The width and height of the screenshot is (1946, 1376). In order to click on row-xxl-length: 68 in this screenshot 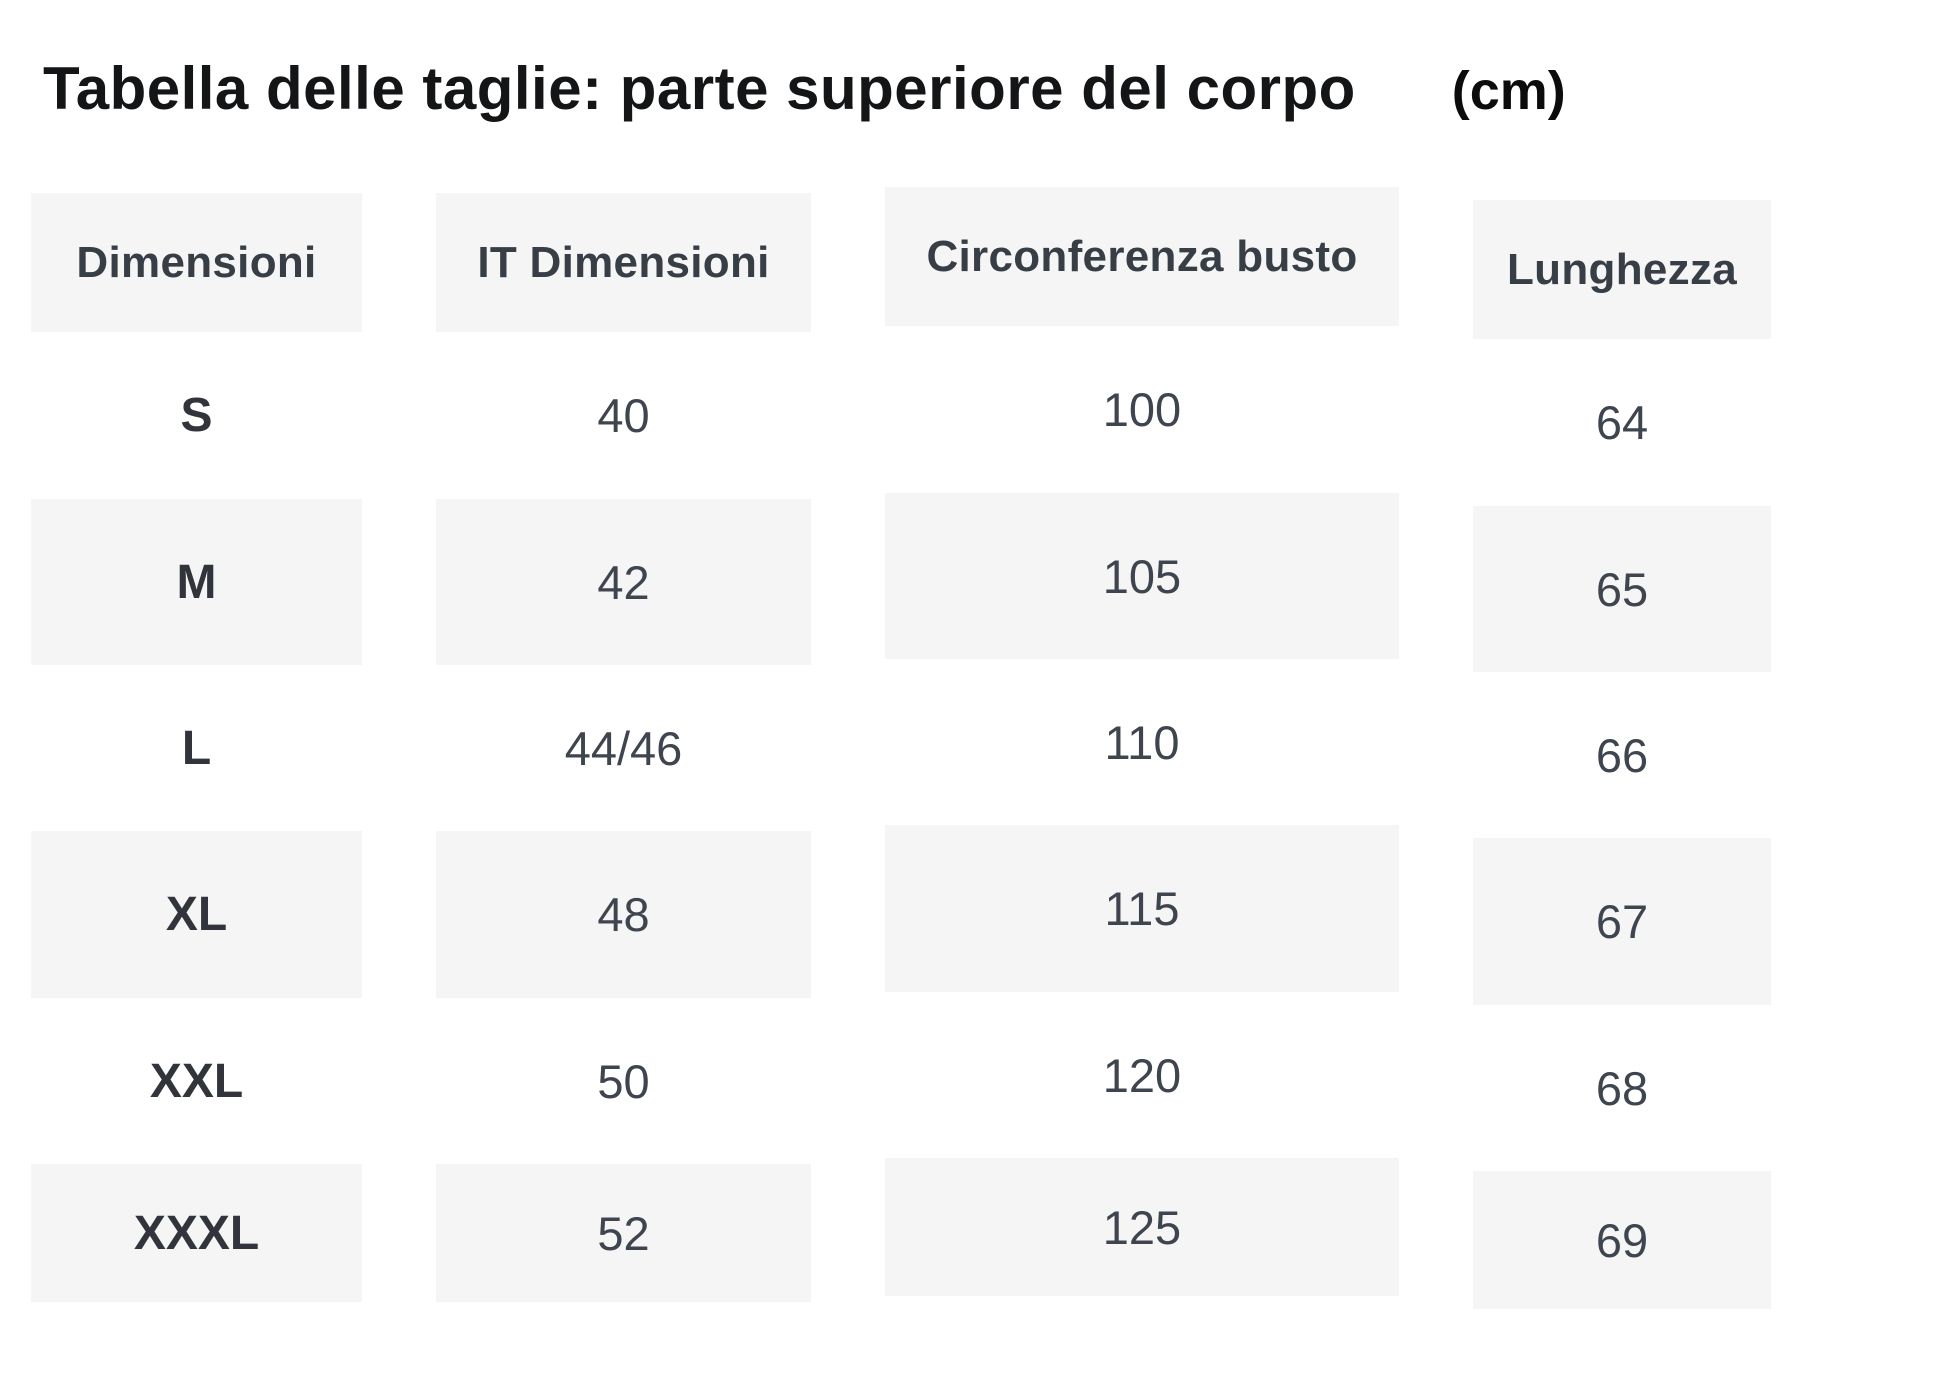, I will do `click(1622, 1088)`.